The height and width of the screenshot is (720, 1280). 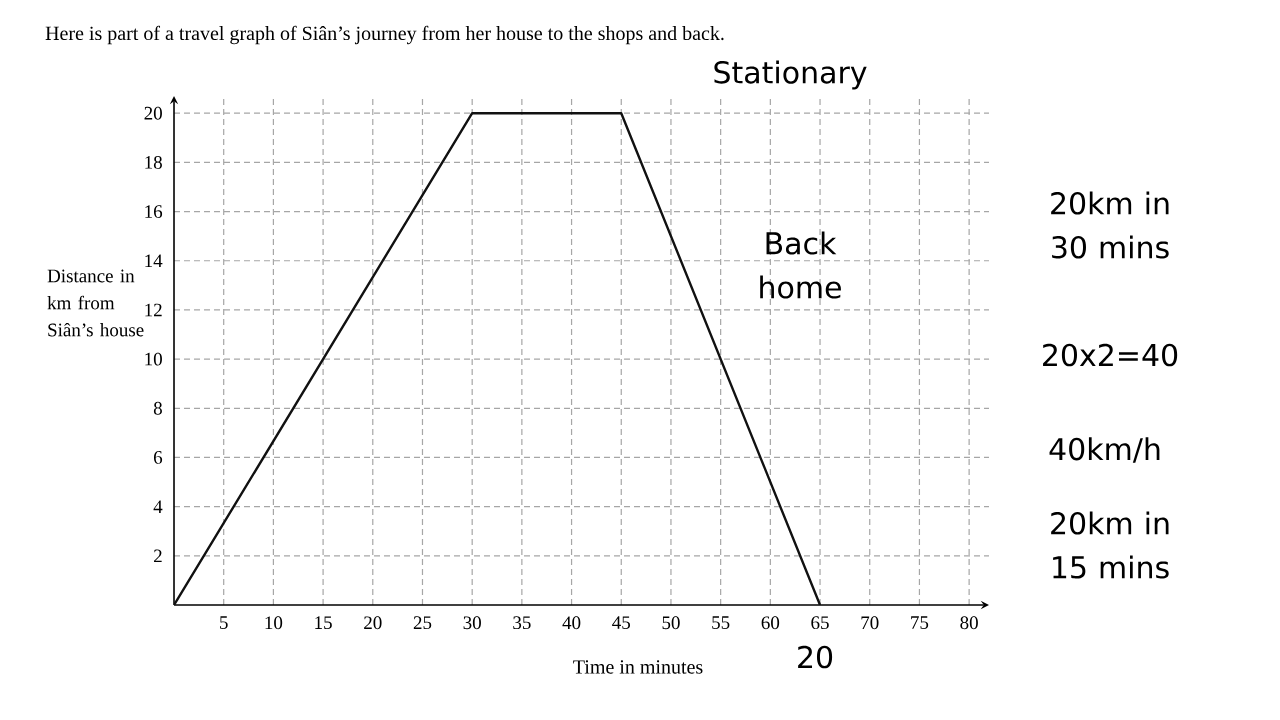 I want to click on x-tick-label: 45, so click(x=621, y=623).